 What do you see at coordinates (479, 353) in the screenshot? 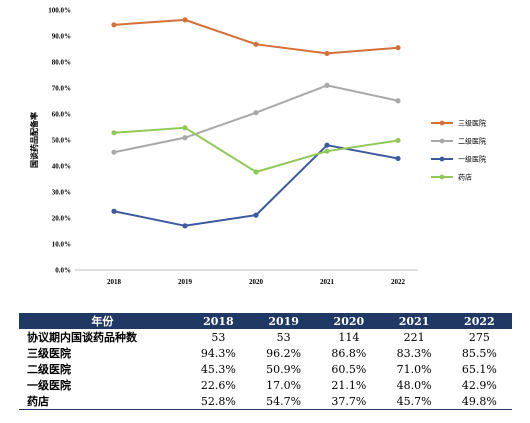
I see `table-cell: 85.5%` at bounding box center [479, 353].